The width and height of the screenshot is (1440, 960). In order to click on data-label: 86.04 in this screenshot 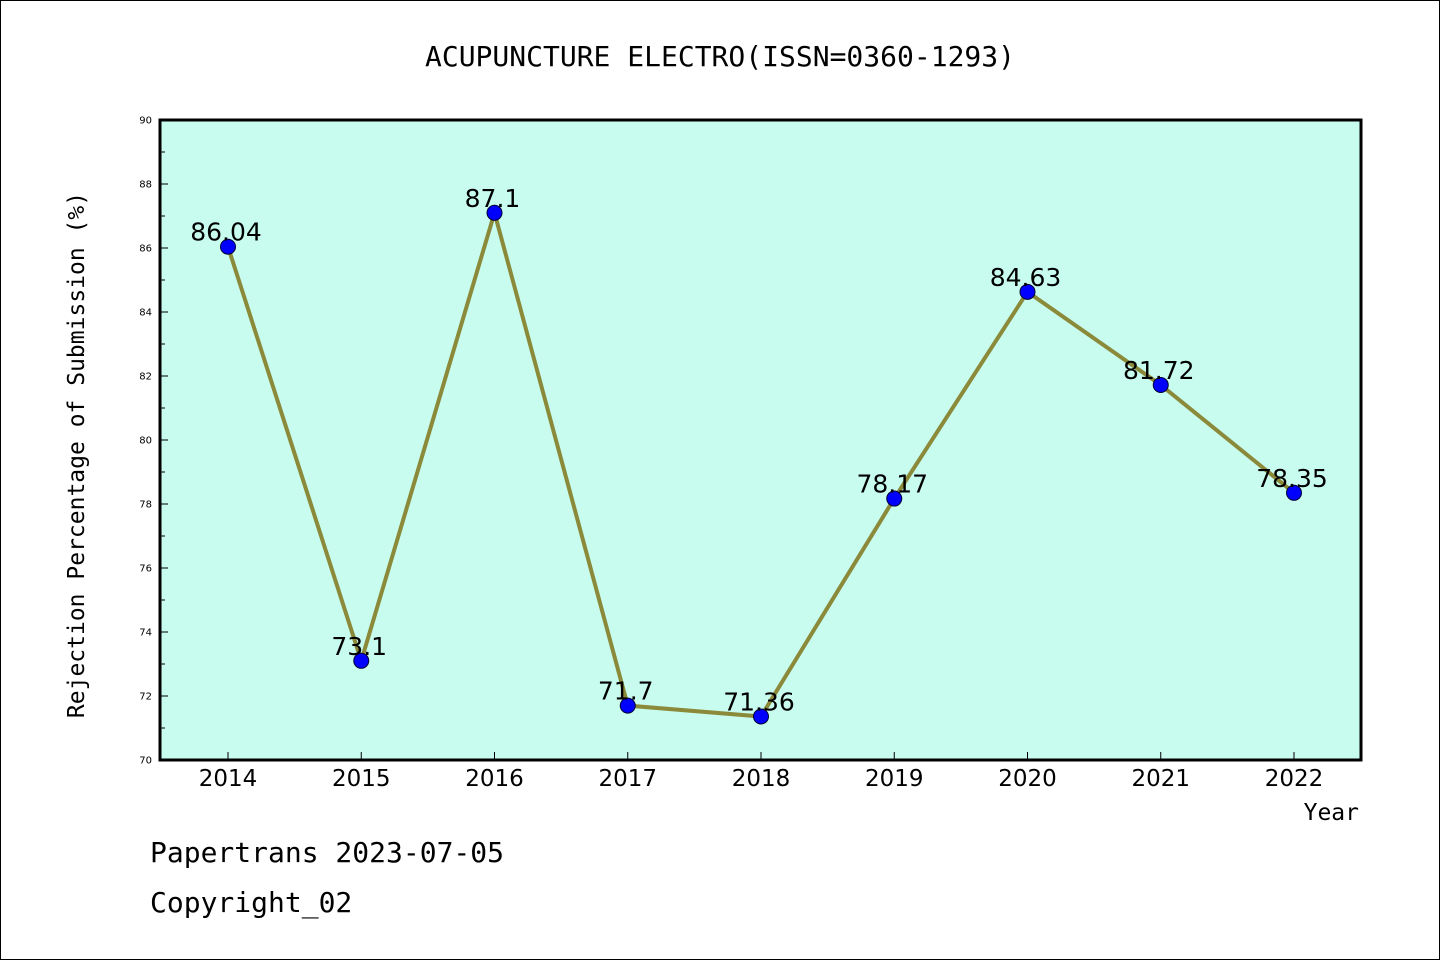, I will do `click(226, 232)`.